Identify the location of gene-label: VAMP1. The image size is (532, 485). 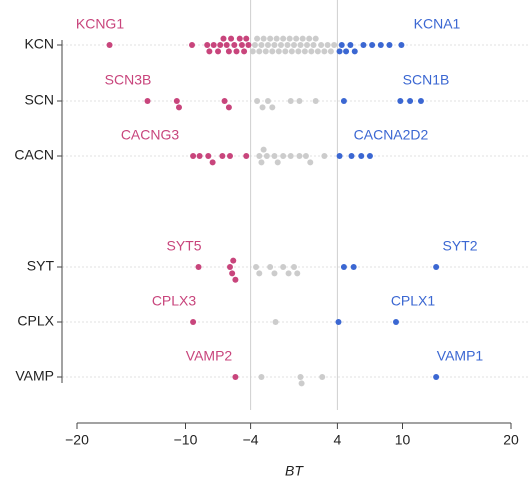
(460, 356).